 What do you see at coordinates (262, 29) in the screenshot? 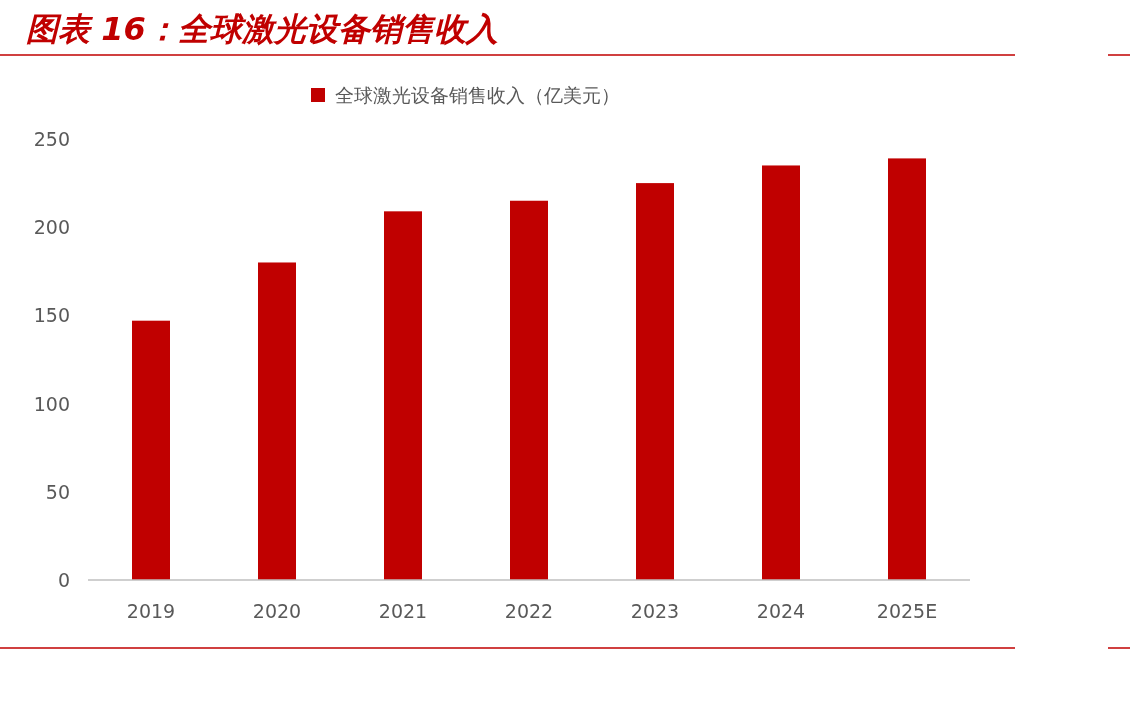
I see `chart-title: 图表 16：全球激光设备销售收入` at bounding box center [262, 29].